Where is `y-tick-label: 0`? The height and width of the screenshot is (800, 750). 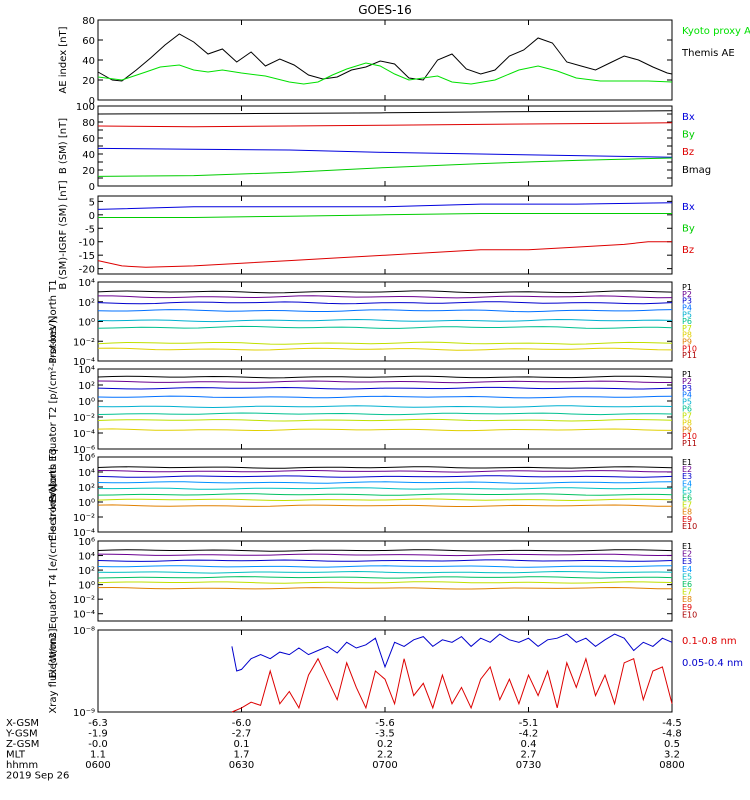
y-tick-label: 0 is located at coordinates (92, 216).